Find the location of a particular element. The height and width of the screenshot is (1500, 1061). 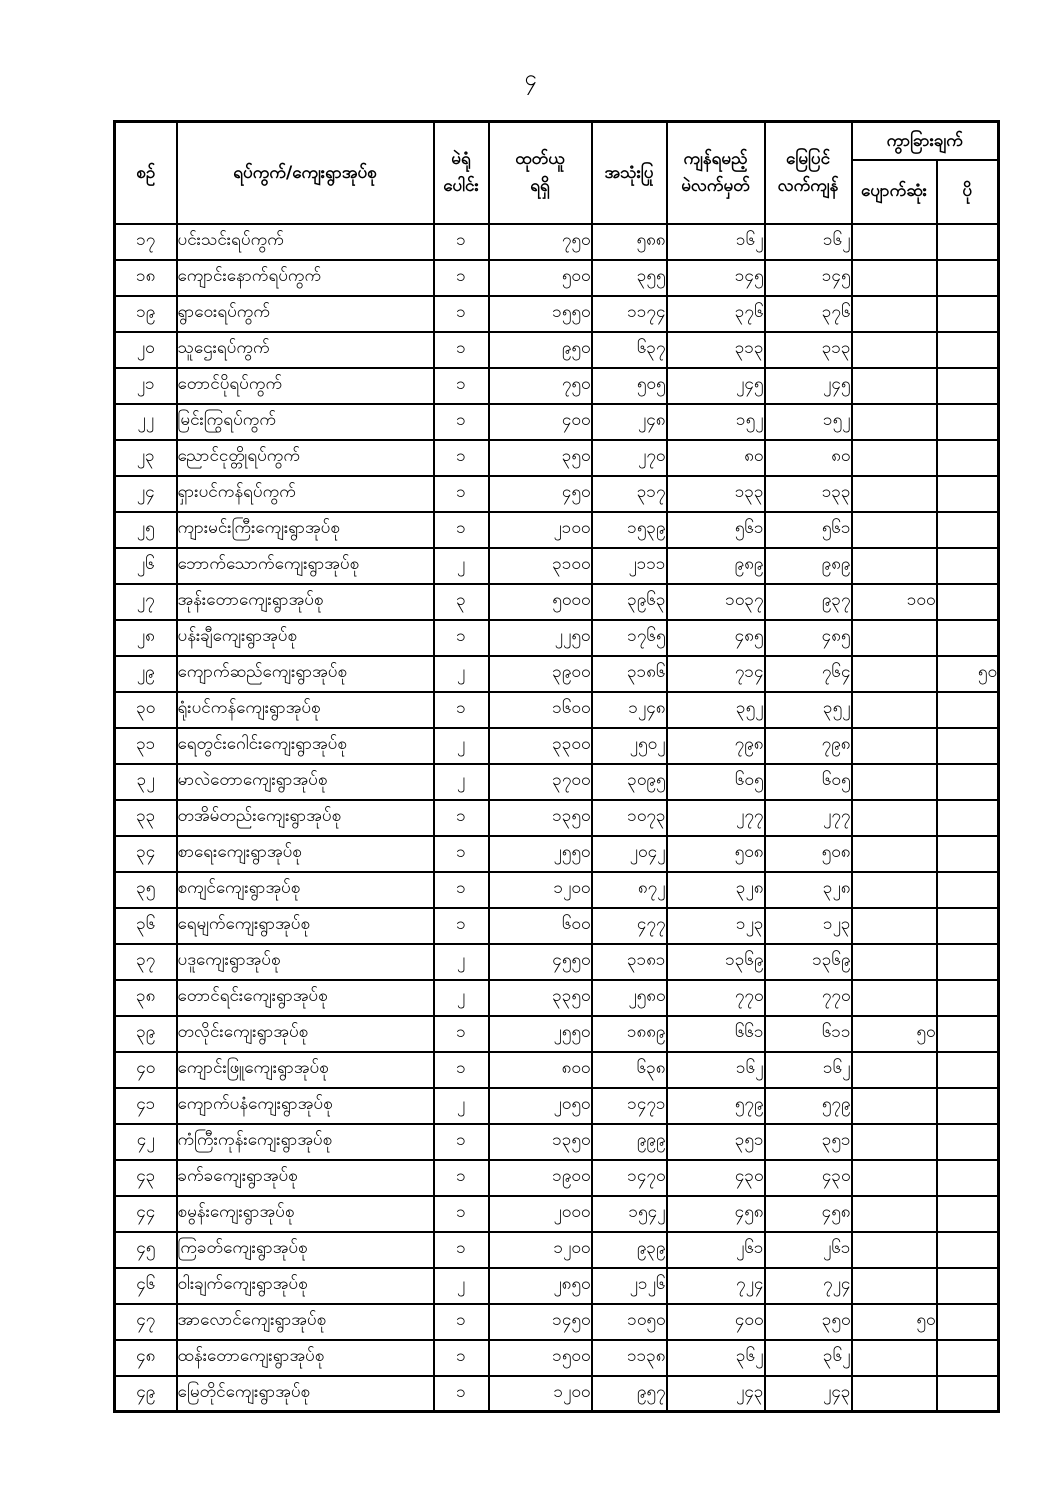

cell-used: ၄၇၇ is located at coordinates (629, 925).